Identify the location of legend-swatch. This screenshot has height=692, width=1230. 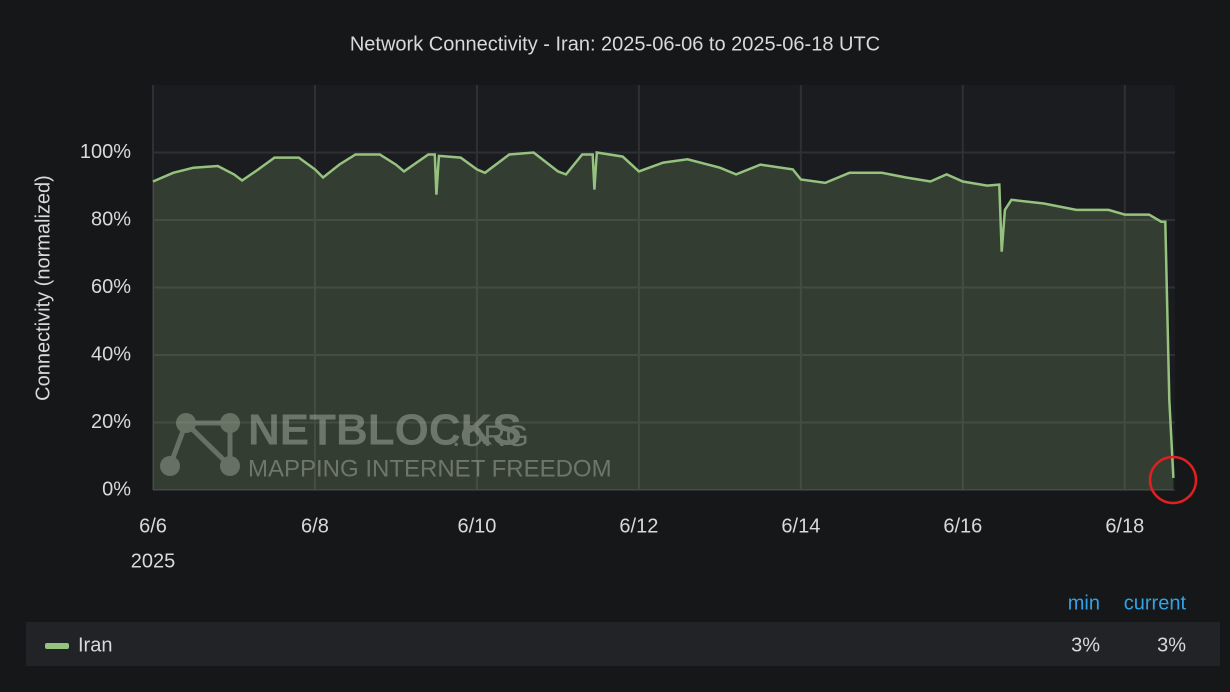
(57, 646).